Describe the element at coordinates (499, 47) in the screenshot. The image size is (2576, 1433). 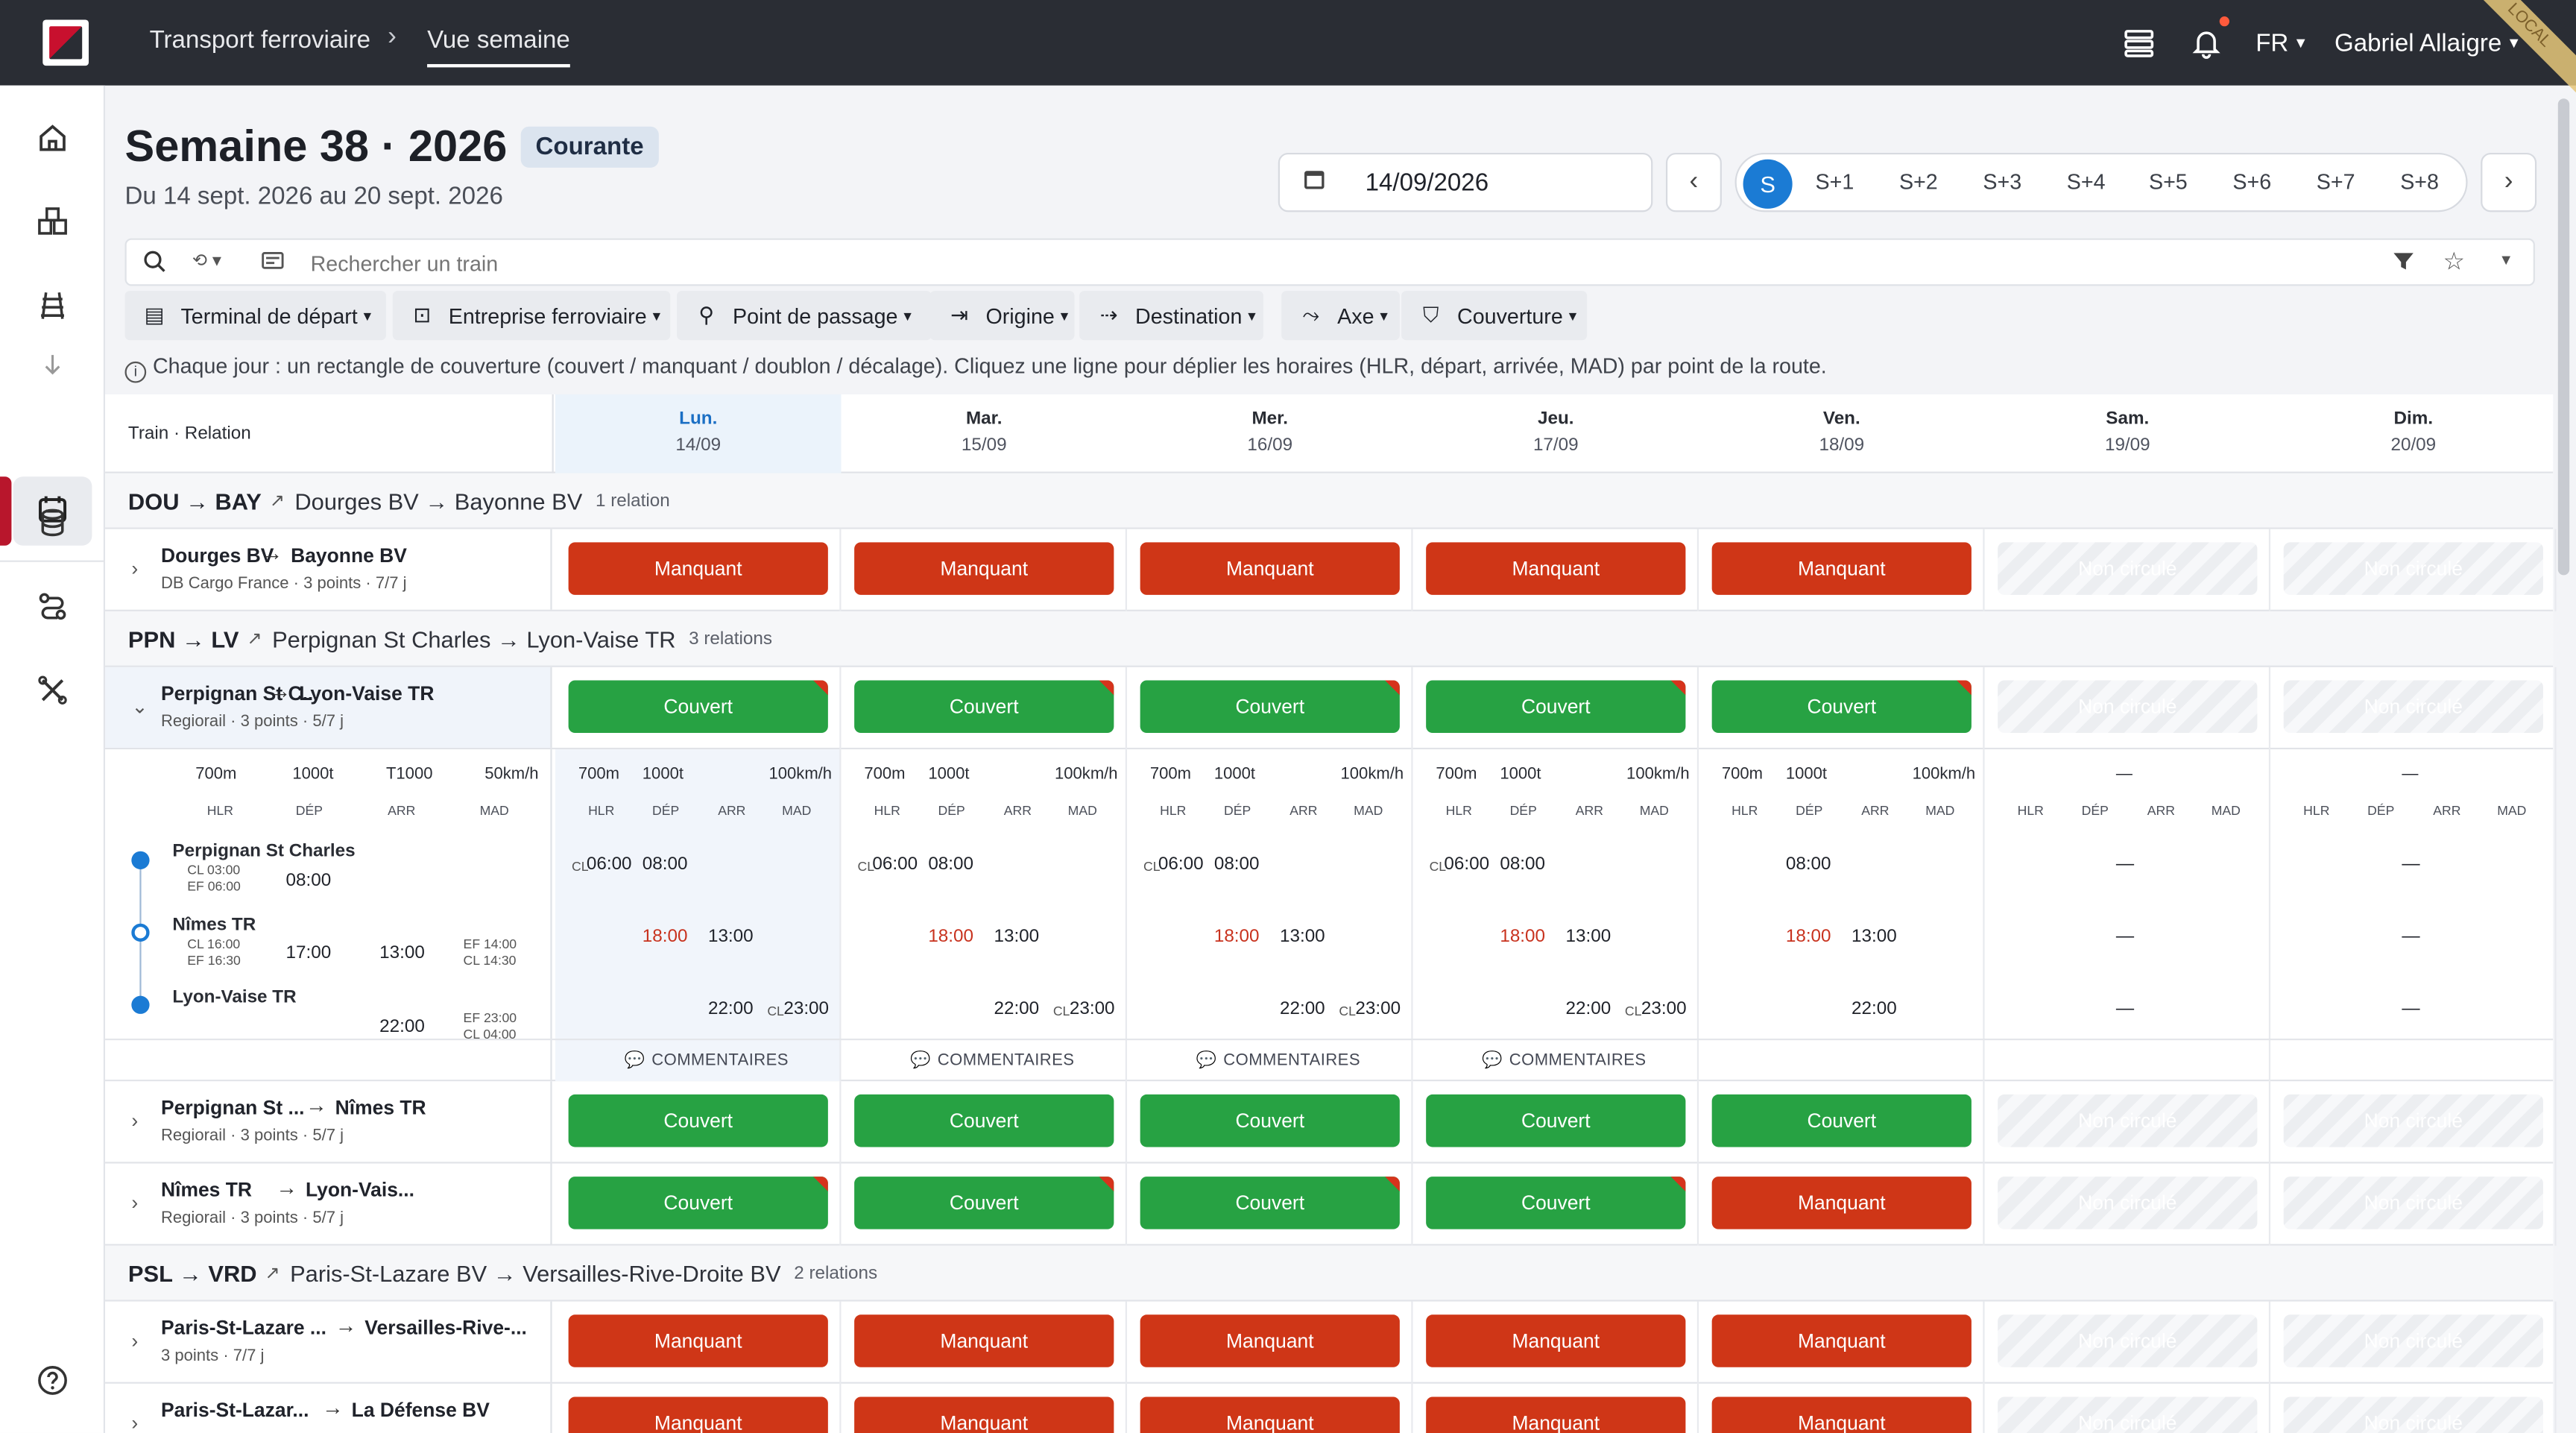
I see `breadcrumb-vue-semaine: Vue semaine` at that location.